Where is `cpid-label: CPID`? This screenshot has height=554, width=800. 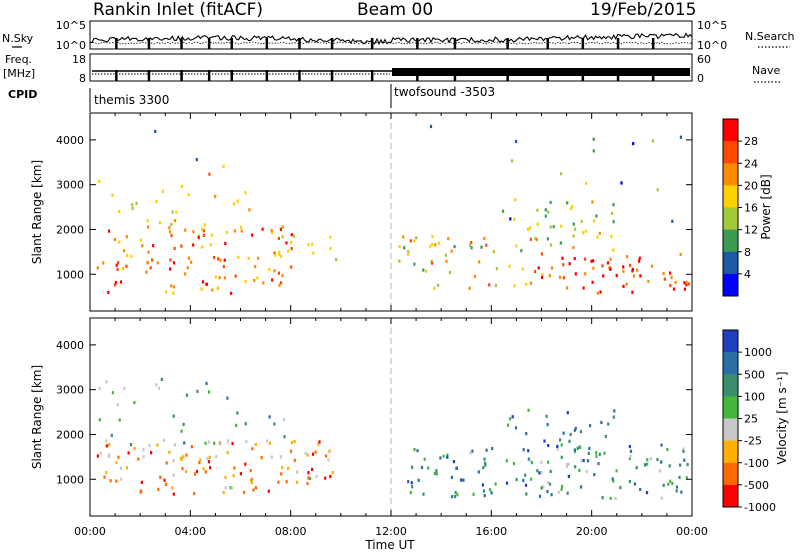
cpid-label: CPID is located at coordinates (22, 94).